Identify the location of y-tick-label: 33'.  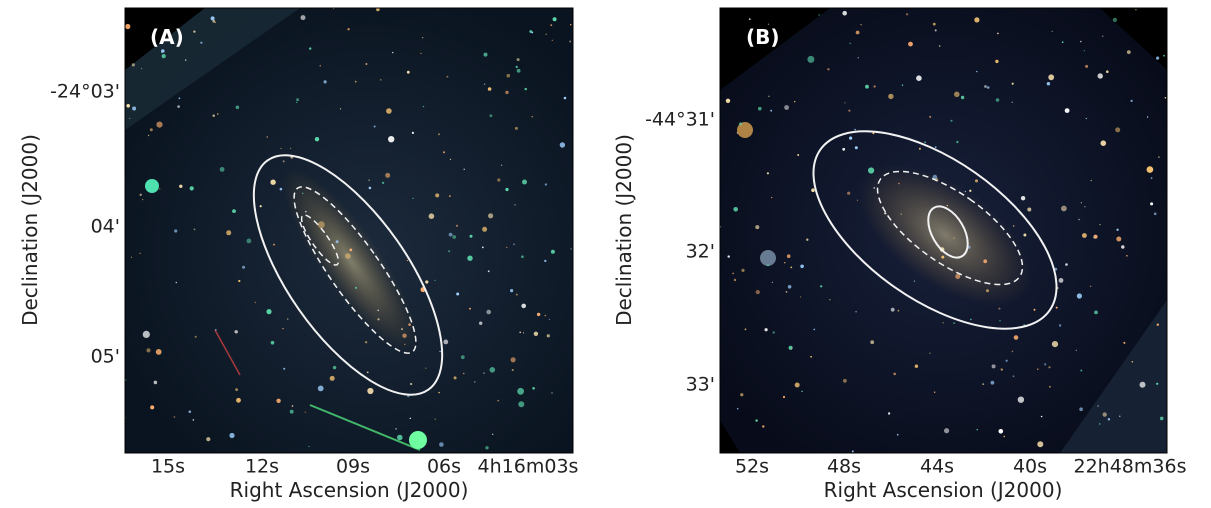
(700, 385).